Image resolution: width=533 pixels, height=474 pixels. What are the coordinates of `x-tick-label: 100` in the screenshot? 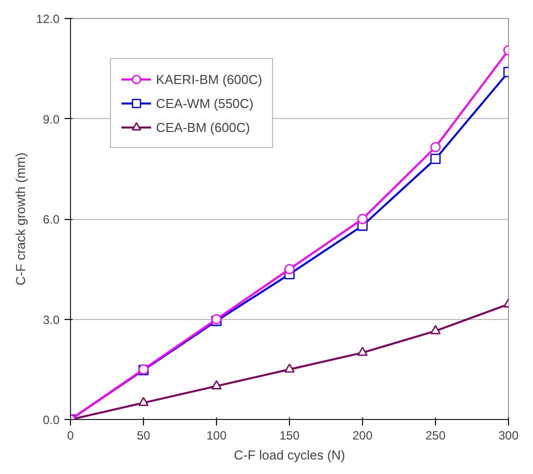 It's located at (216, 435).